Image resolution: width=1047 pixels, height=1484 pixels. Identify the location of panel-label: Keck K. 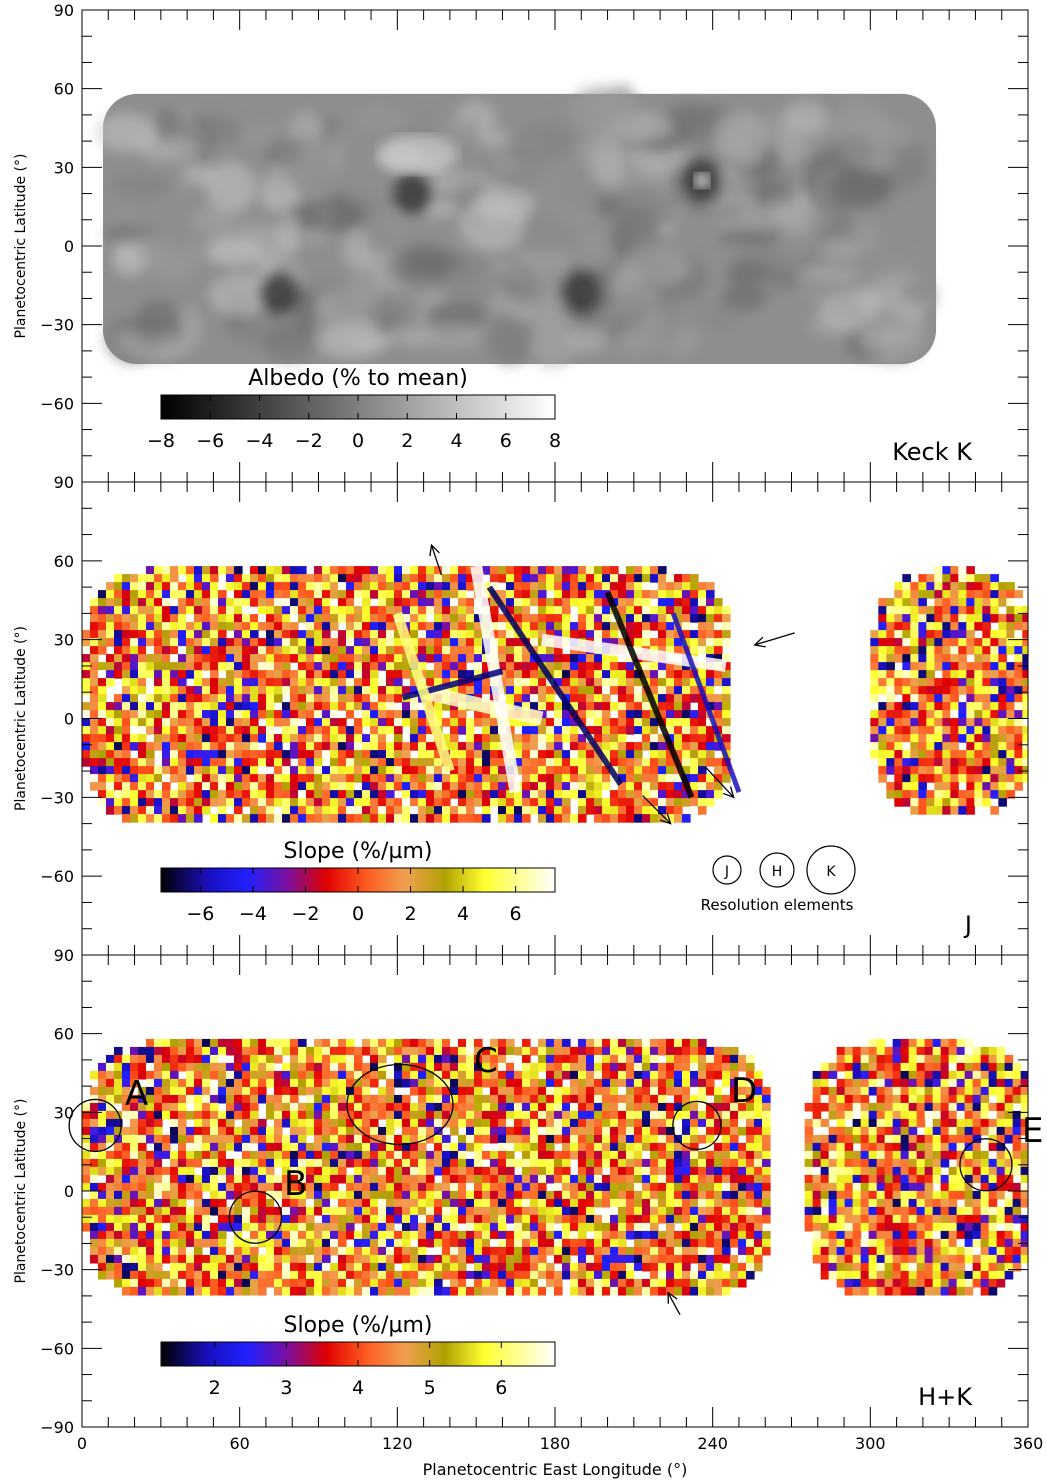
(932, 452).